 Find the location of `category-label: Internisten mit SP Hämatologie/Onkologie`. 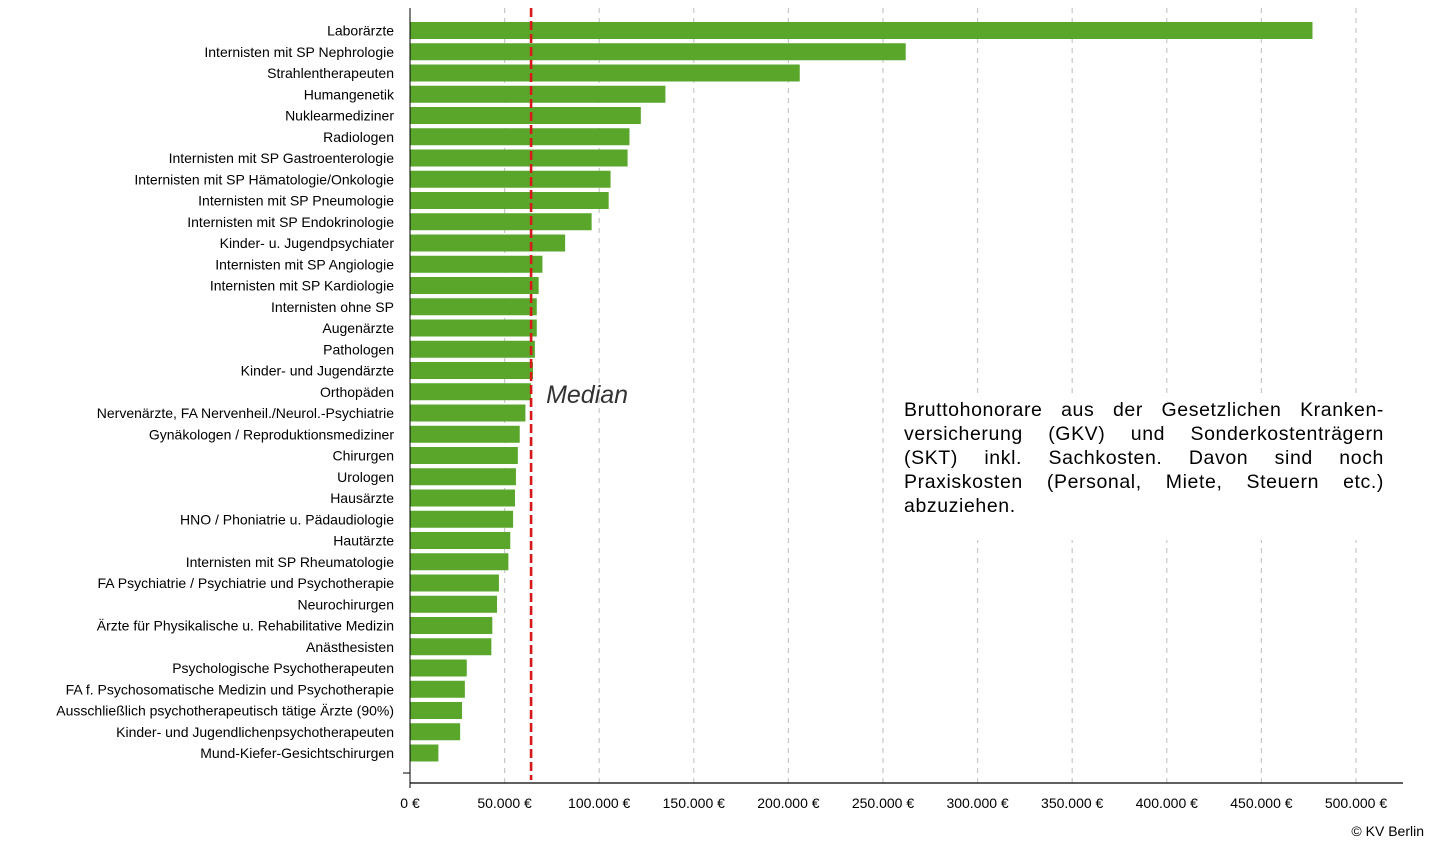

category-label: Internisten mit SP Hämatologie/Onkologie is located at coordinates (264, 179).